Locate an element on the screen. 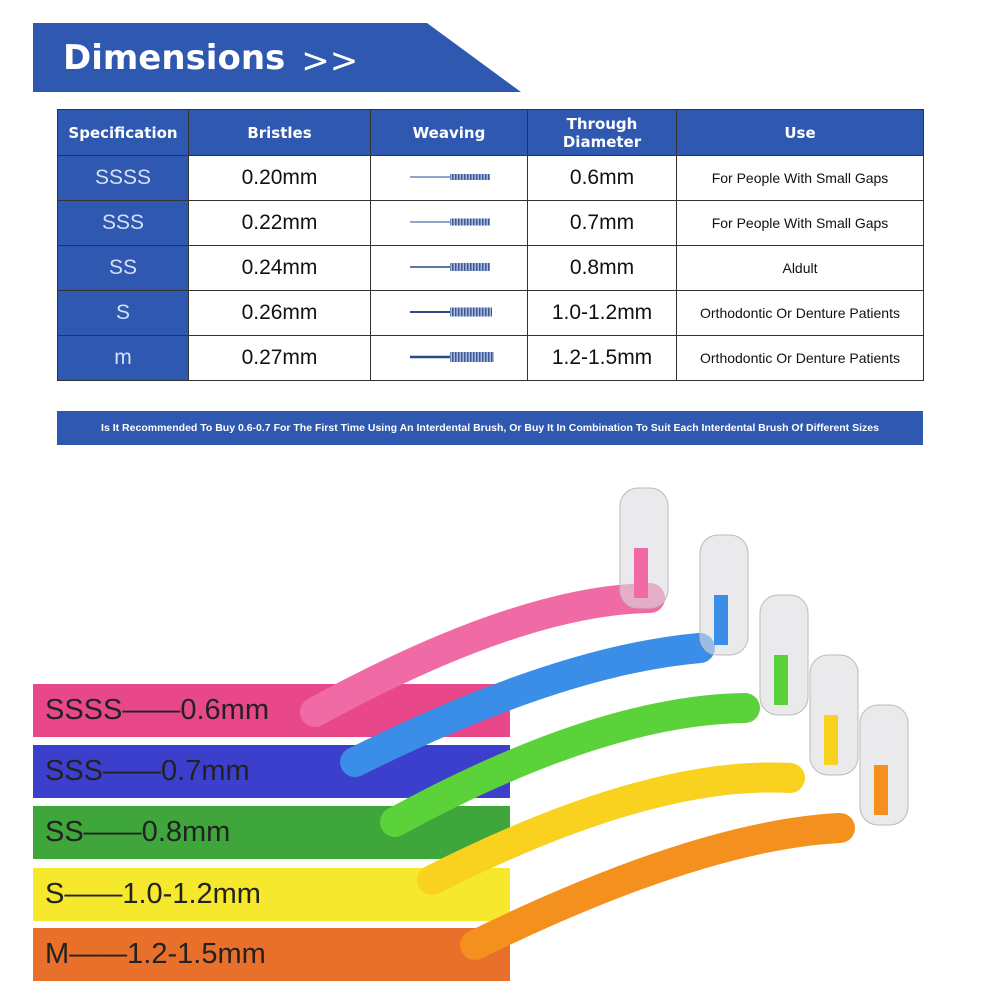 Image resolution: width=1002 pixels, height=1002 pixels. dimensions-banner: Dimensions >> is located at coordinates (277, 57).